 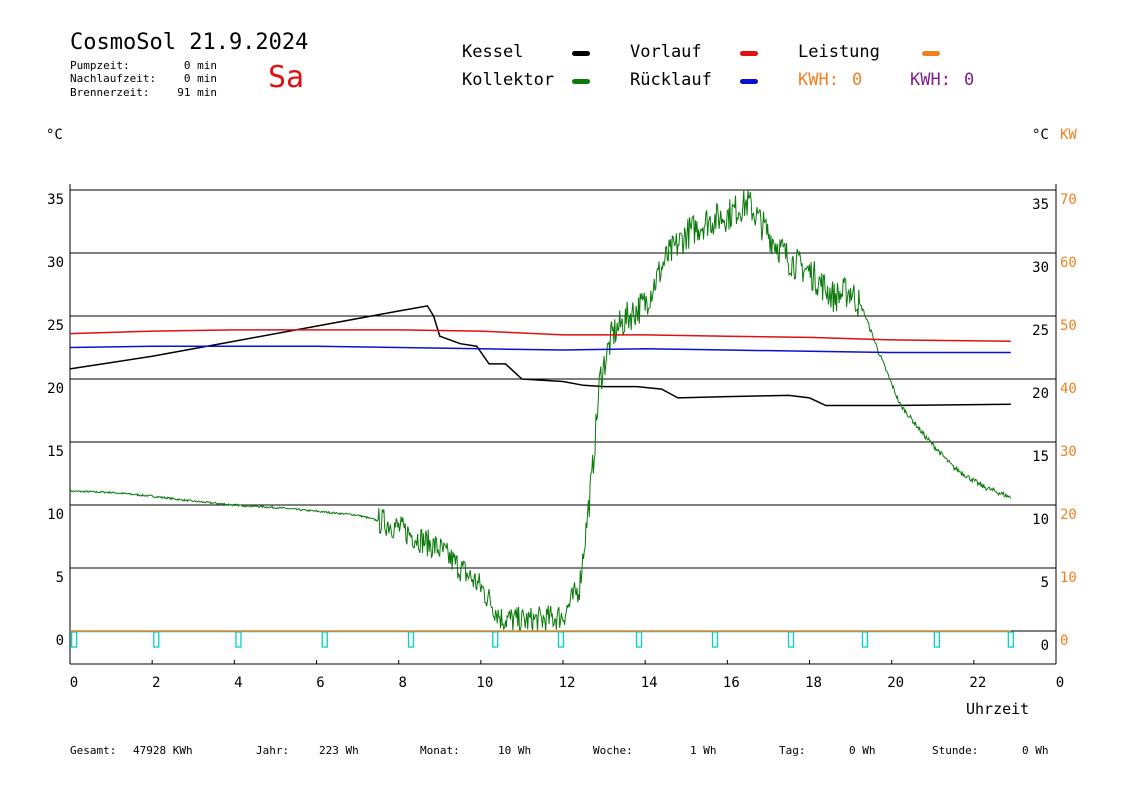 What do you see at coordinates (493, 52) in the screenshot?
I see `legend-kessel-label: Kessel` at bounding box center [493, 52].